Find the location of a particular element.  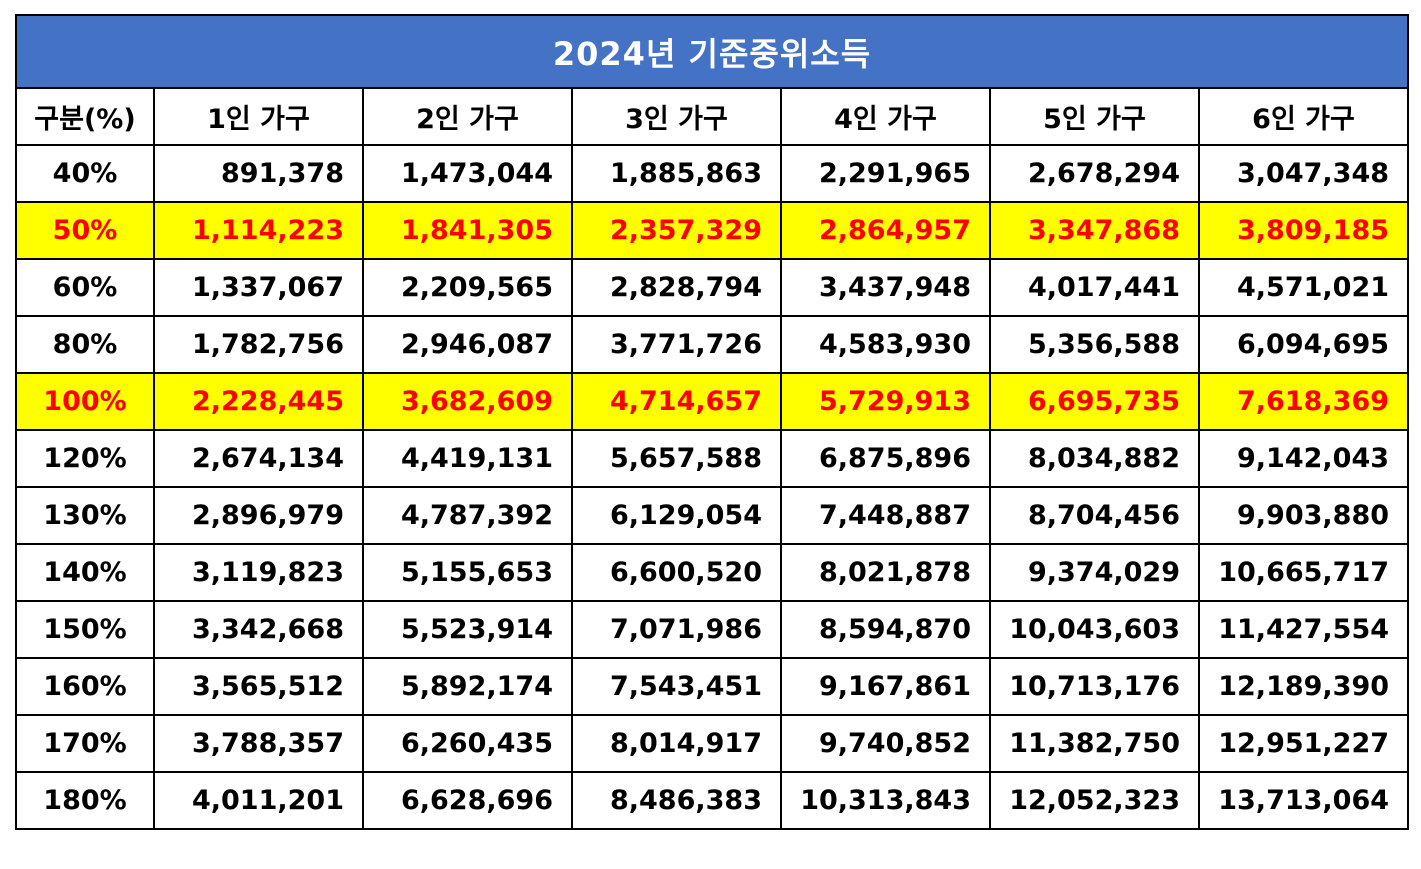

income-cell-household-2: 3,682,609 is located at coordinates (467, 401).